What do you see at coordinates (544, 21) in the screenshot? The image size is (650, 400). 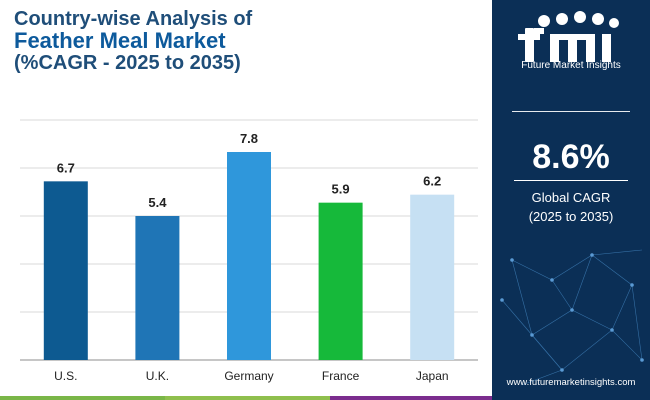 I see `logo-circle-icon` at bounding box center [544, 21].